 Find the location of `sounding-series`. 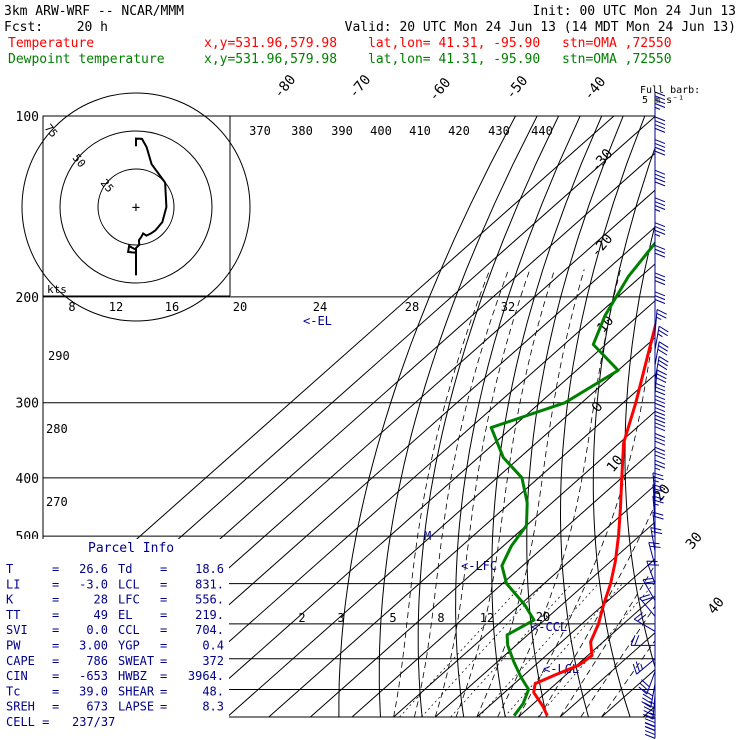

sounding-series is located at coordinates (572, 478).